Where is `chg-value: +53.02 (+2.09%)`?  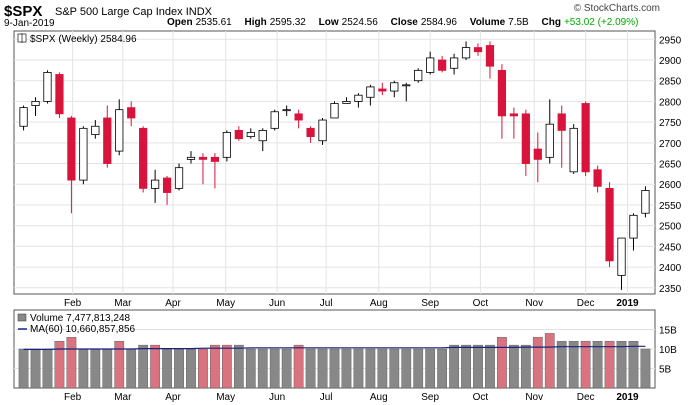 chg-value: +53.02 (+2.09%) is located at coordinates (601, 22).